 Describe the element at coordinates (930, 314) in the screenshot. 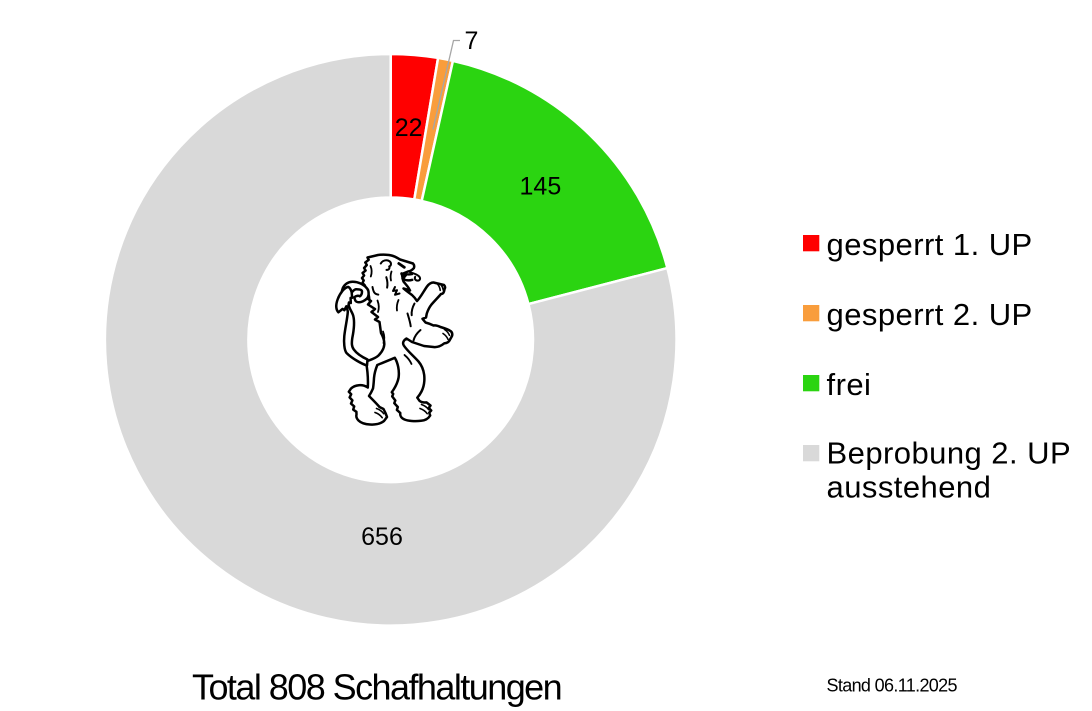

I see `svg-text: gesperrt 2. UP` at that location.